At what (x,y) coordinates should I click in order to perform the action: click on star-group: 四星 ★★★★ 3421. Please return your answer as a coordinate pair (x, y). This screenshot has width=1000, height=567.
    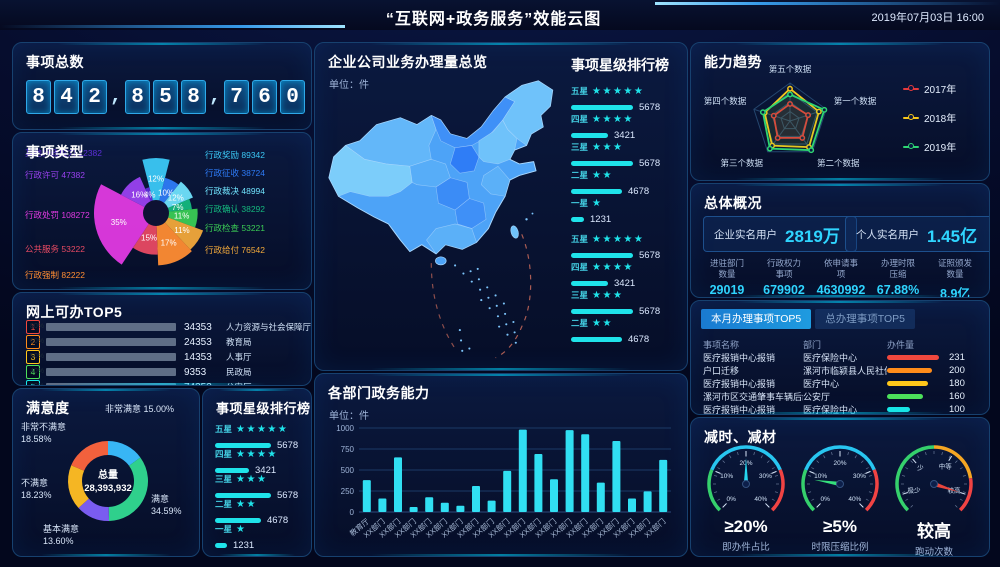
    Looking at the image, I should click on (263, 460).